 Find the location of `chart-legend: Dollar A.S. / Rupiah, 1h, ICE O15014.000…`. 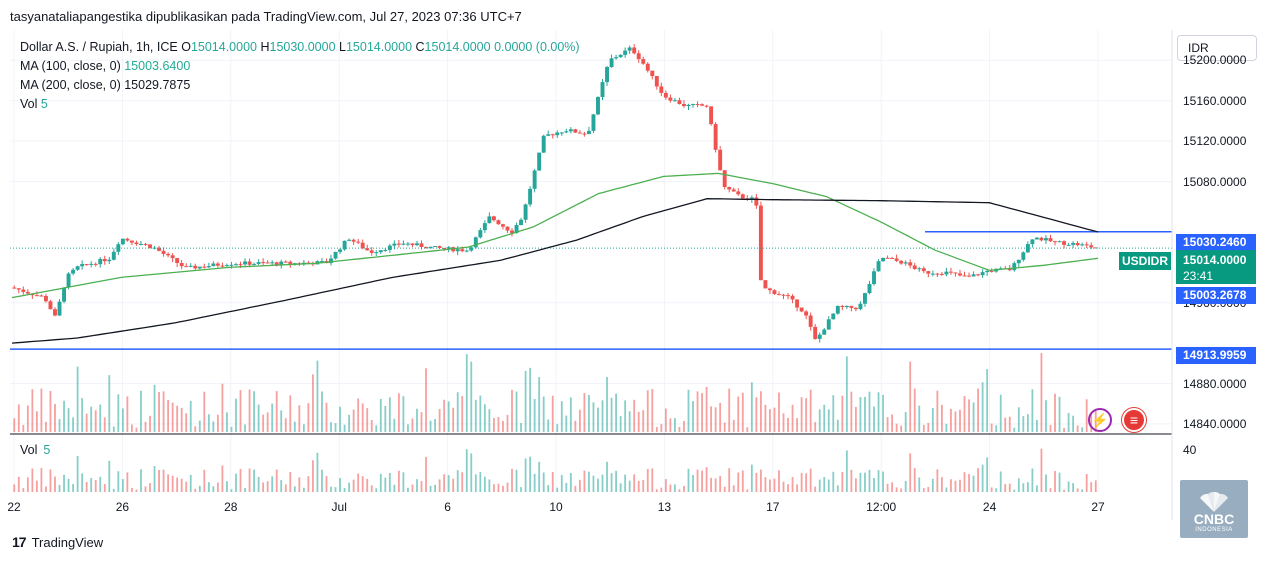

chart-legend: Dollar A.S. / Rupiah, 1h, ICE O15014.000… is located at coordinates (300, 76).